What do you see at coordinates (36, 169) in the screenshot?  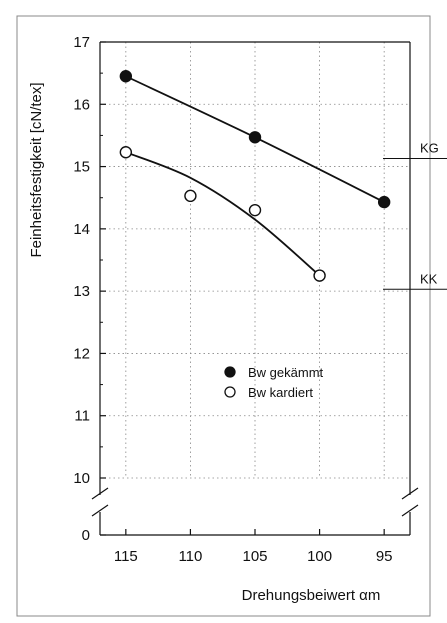 I see `y-axis-label: Feinheitsfestigkeit [cN/tex]` at bounding box center [36, 169].